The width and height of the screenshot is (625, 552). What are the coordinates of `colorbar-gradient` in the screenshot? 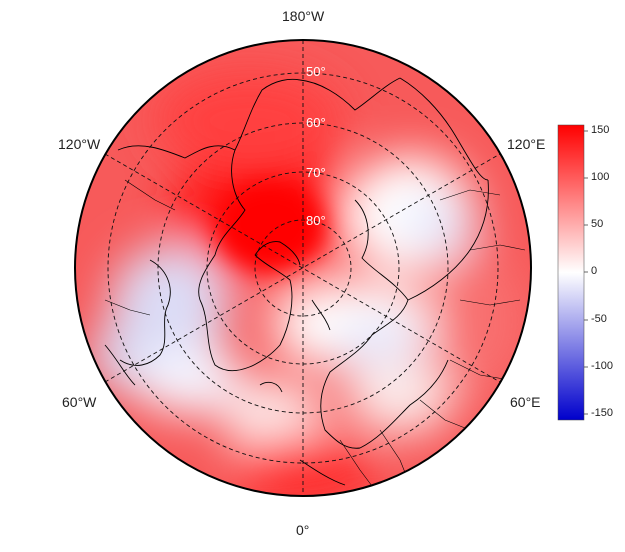 It's located at (571, 272).